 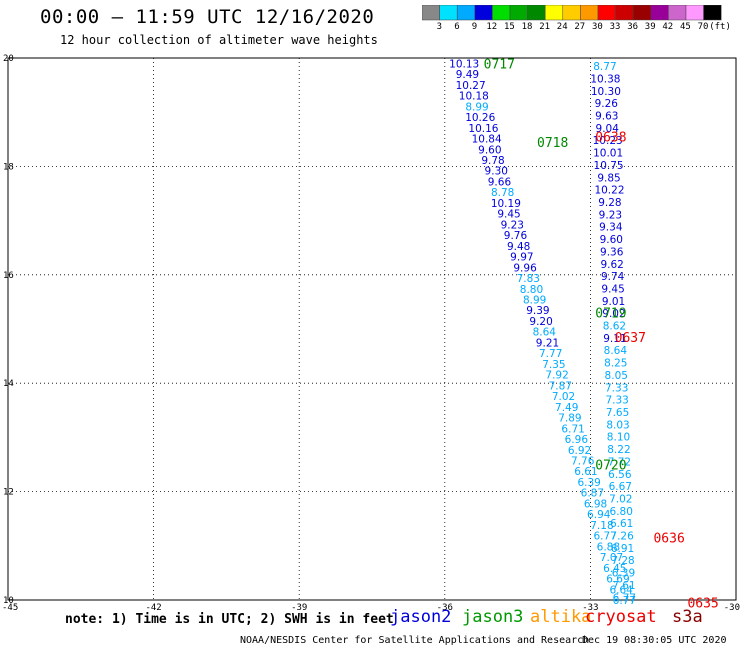 What do you see at coordinates (516, 236) in the screenshot?
I see `wave-height-value: 9.76` at bounding box center [516, 236].